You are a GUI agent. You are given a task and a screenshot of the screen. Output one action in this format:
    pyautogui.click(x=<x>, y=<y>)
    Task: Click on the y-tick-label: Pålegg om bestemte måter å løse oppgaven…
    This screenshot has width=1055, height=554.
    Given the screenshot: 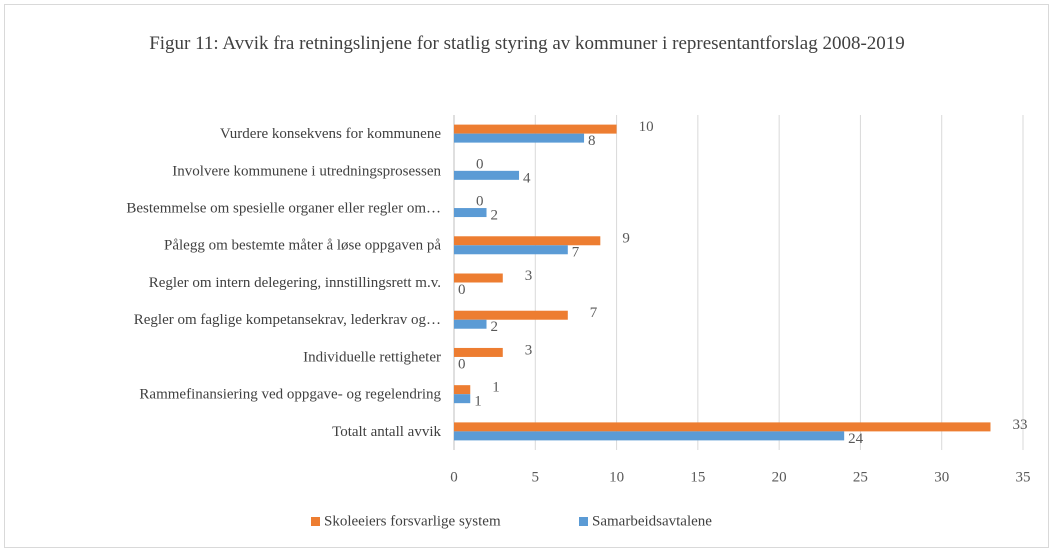 What is the action you would take?
    pyautogui.click(x=302, y=246)
    